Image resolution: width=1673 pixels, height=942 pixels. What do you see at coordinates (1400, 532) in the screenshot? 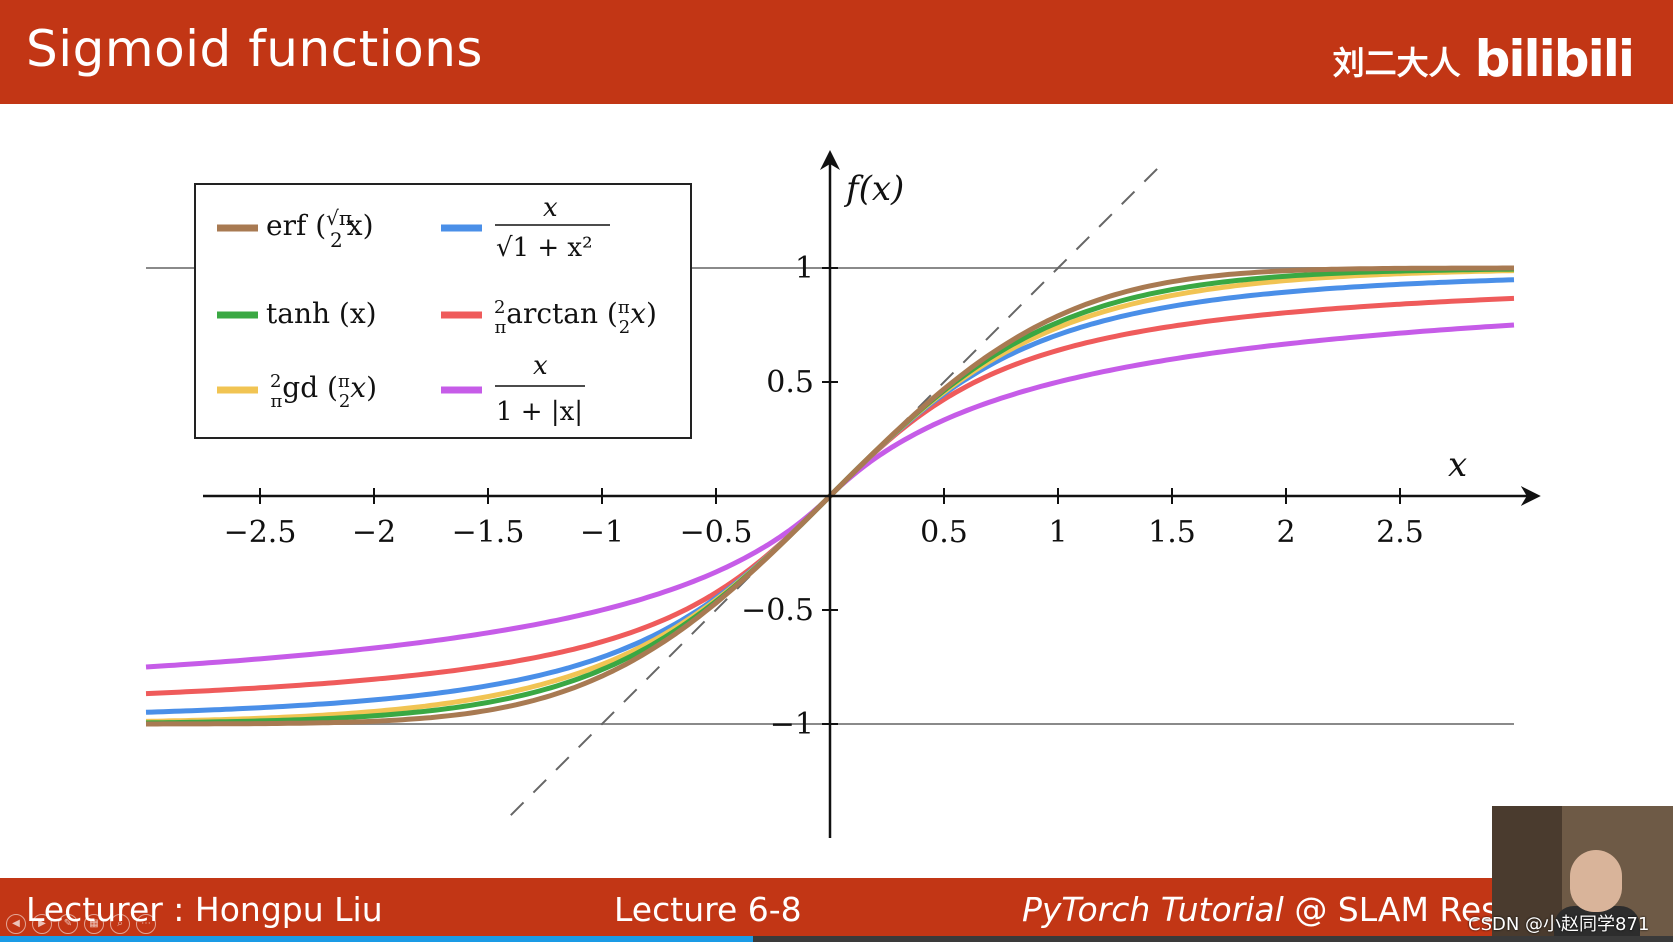
I see `x-tick-label: 2.5` at bounding box center [1400, 532].